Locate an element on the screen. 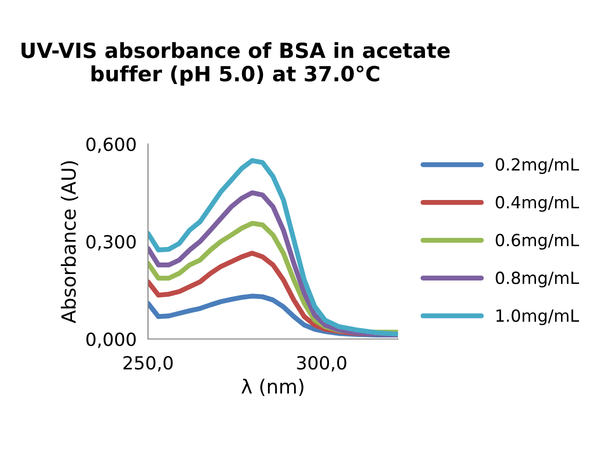 The width and height of the screenshot is (603, 456). legend-label: 0.8mg/mL is located at coordinates (538, 280).